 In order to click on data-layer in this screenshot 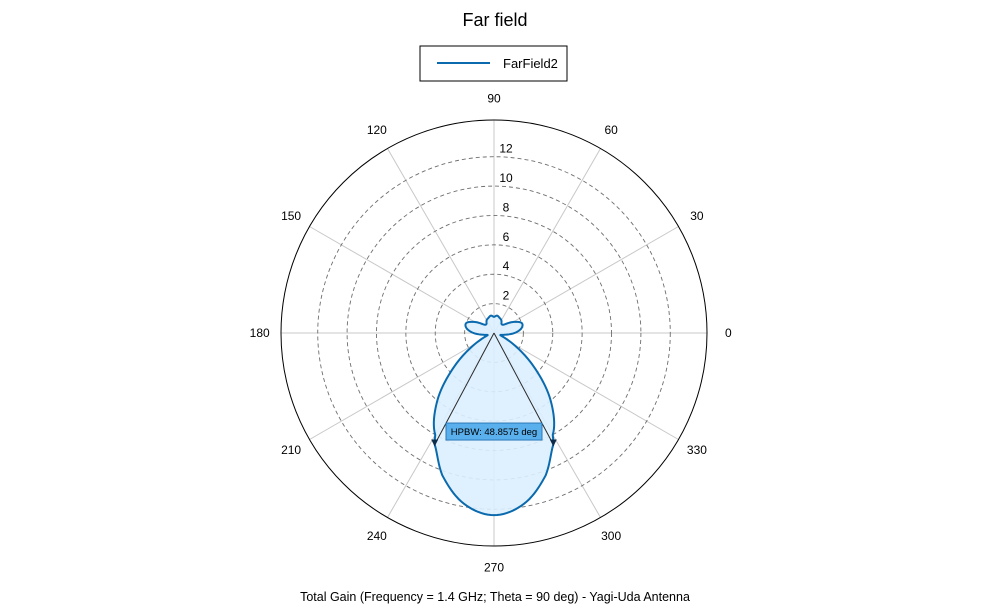, I will do `click(494, 415)`.